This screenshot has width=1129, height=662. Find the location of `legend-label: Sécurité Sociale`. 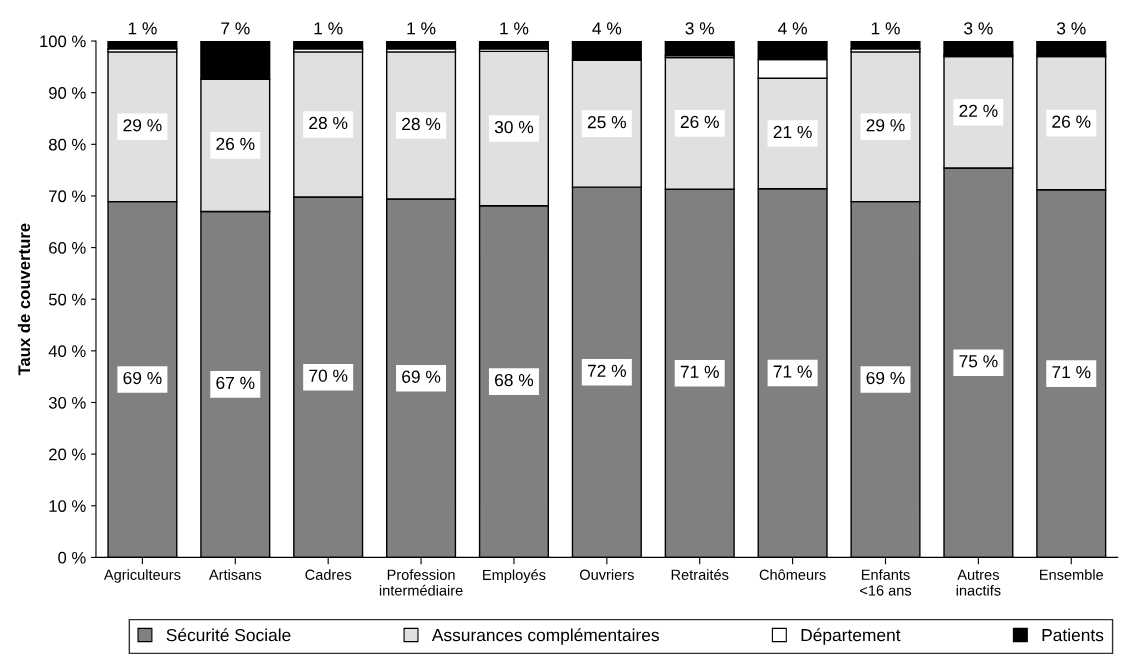

legend-label: Sécurité Sociale is located at coordinates (228, 635).